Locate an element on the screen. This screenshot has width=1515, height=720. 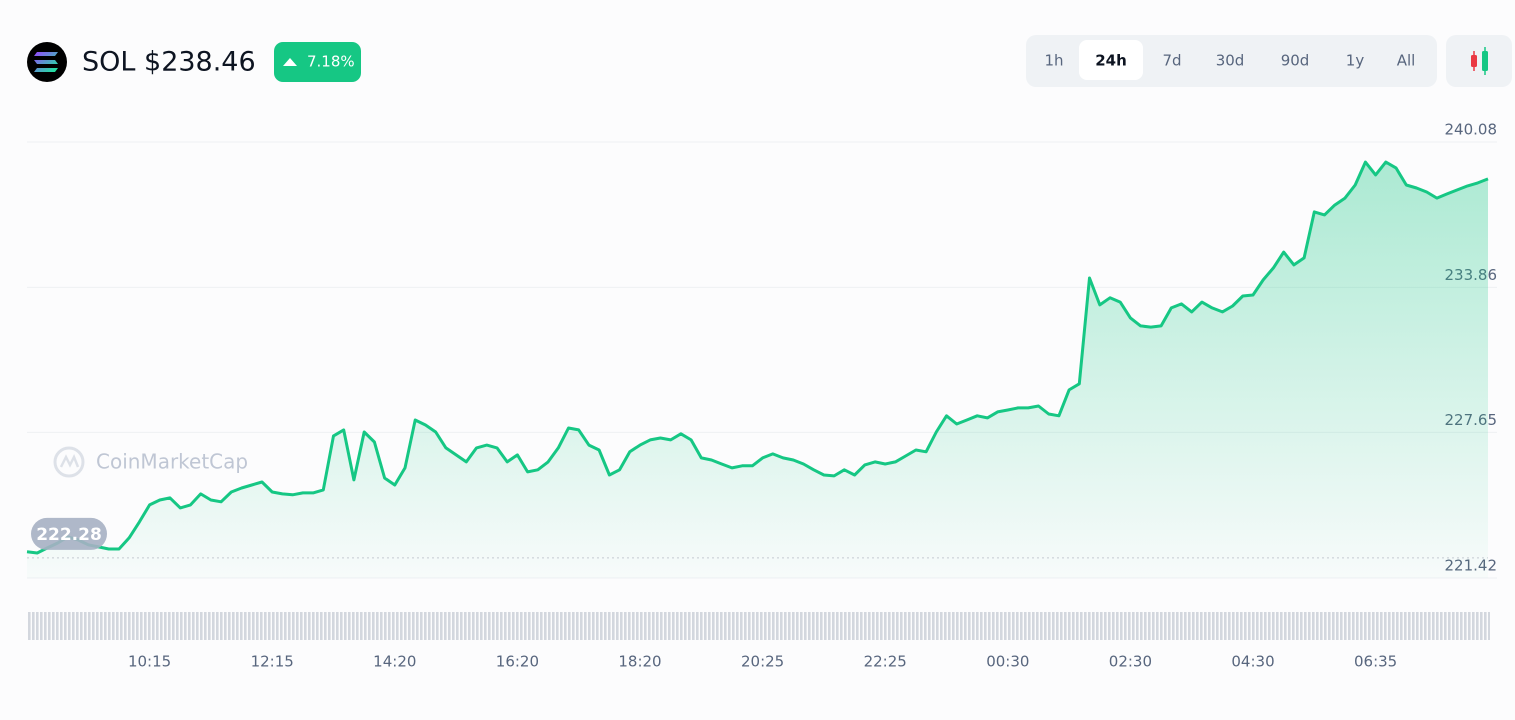
reference-pill is located at coordinates (69, 533).